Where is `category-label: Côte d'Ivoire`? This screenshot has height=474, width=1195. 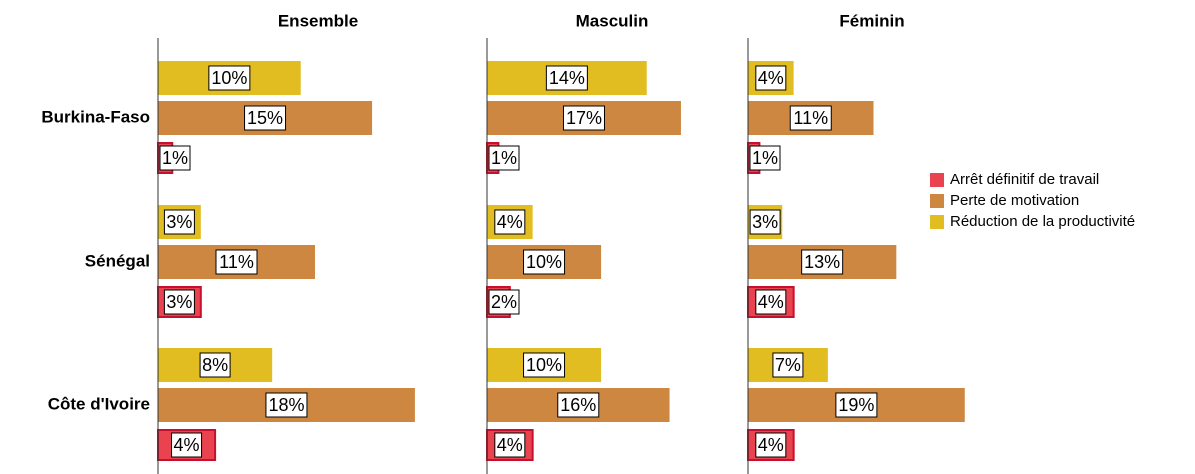
category-label: Côte d'Ivoire is located at coordinates (99, 403).